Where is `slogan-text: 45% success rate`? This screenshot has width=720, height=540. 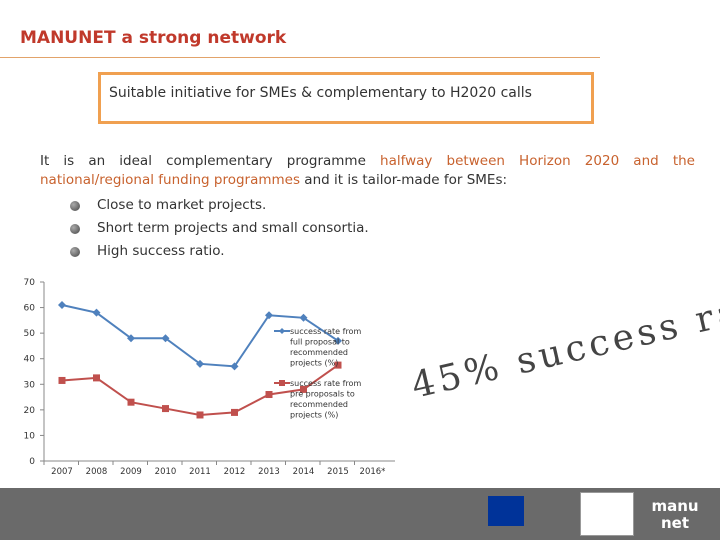
slogan-text: 45% success rate is located at coordinates (565, 348).